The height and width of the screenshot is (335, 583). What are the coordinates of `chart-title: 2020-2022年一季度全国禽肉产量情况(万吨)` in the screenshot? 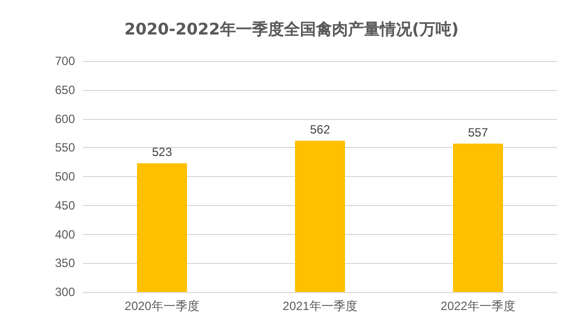 It's located at (291, 29).